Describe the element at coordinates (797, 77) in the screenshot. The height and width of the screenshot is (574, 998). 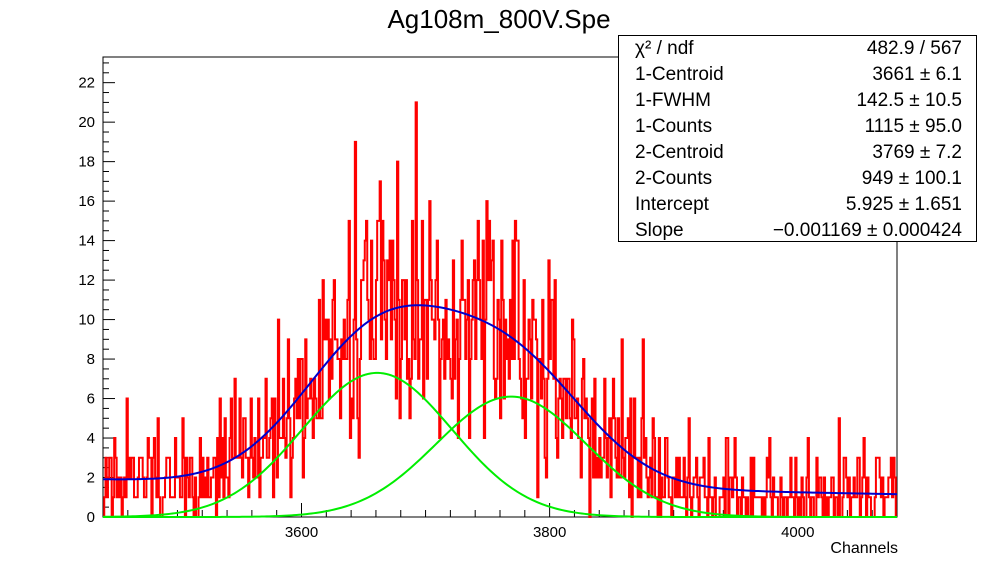
I see `stats-row-centroid1: 1-Centroid 3661 ± 6.1` at that location.